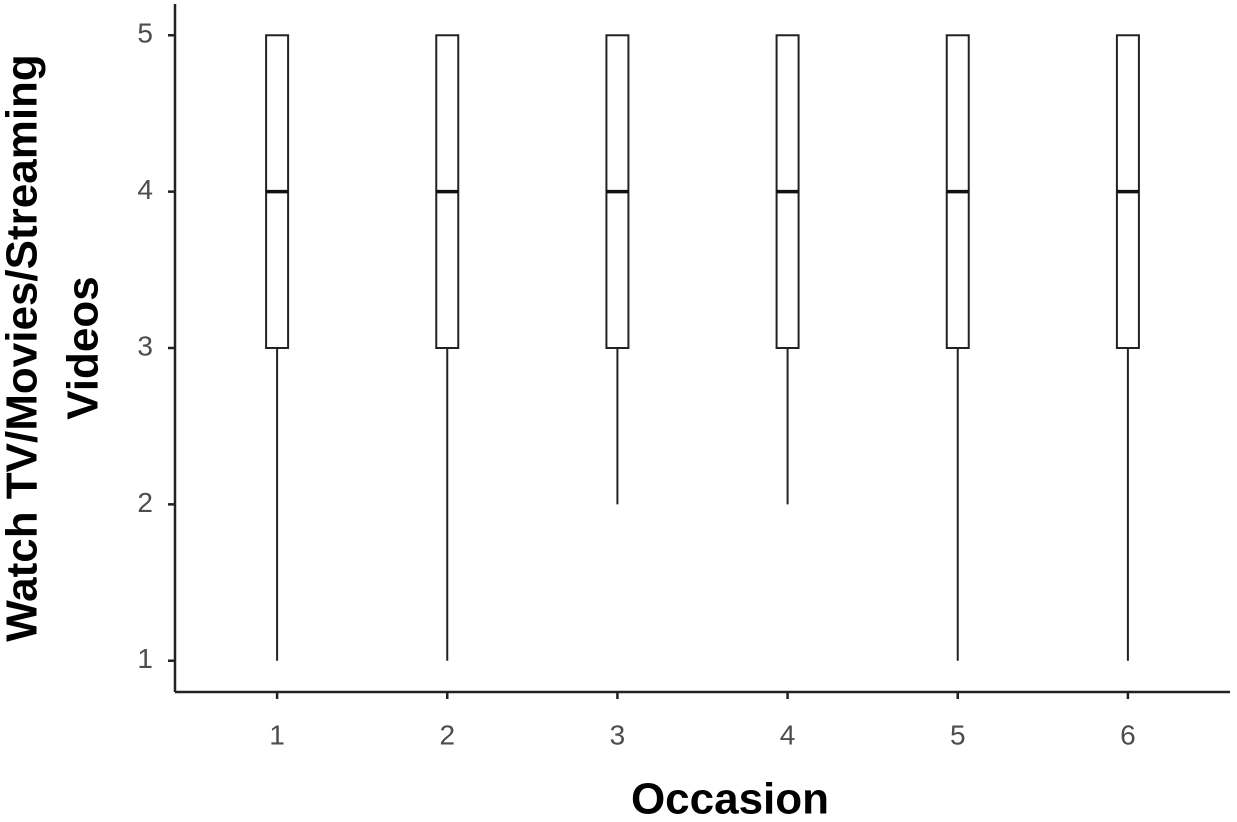 The width and height of the screenshot is (1237, 822). Describe the element at coordinates (145, 189) in the screenshot. I see `y-tick-label: 4` at that location.